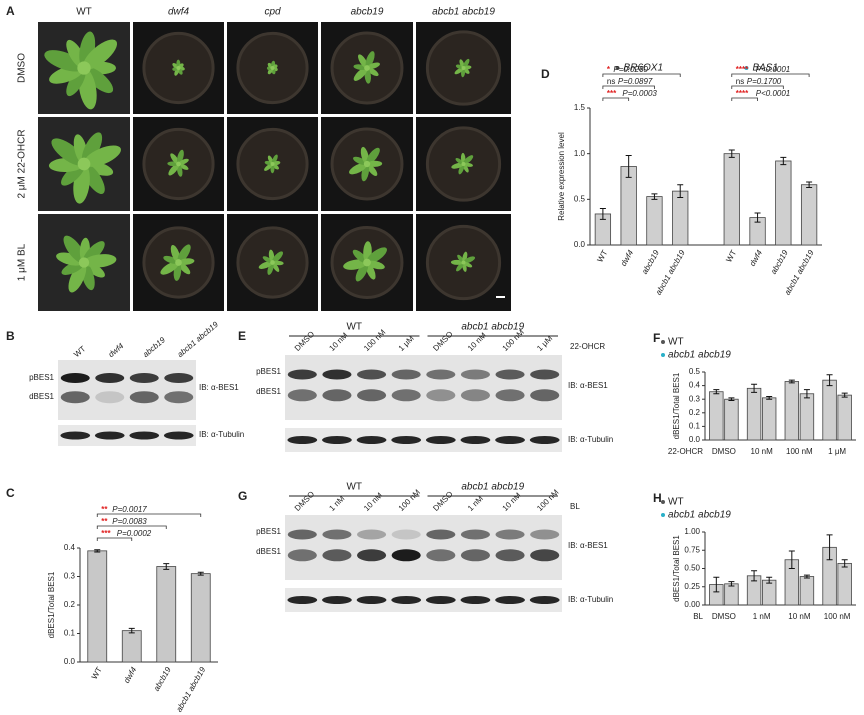  Describe the element at coordinates (561, 176) in the screenshot. I see `y-axis-label: Relative expression level` at that location.